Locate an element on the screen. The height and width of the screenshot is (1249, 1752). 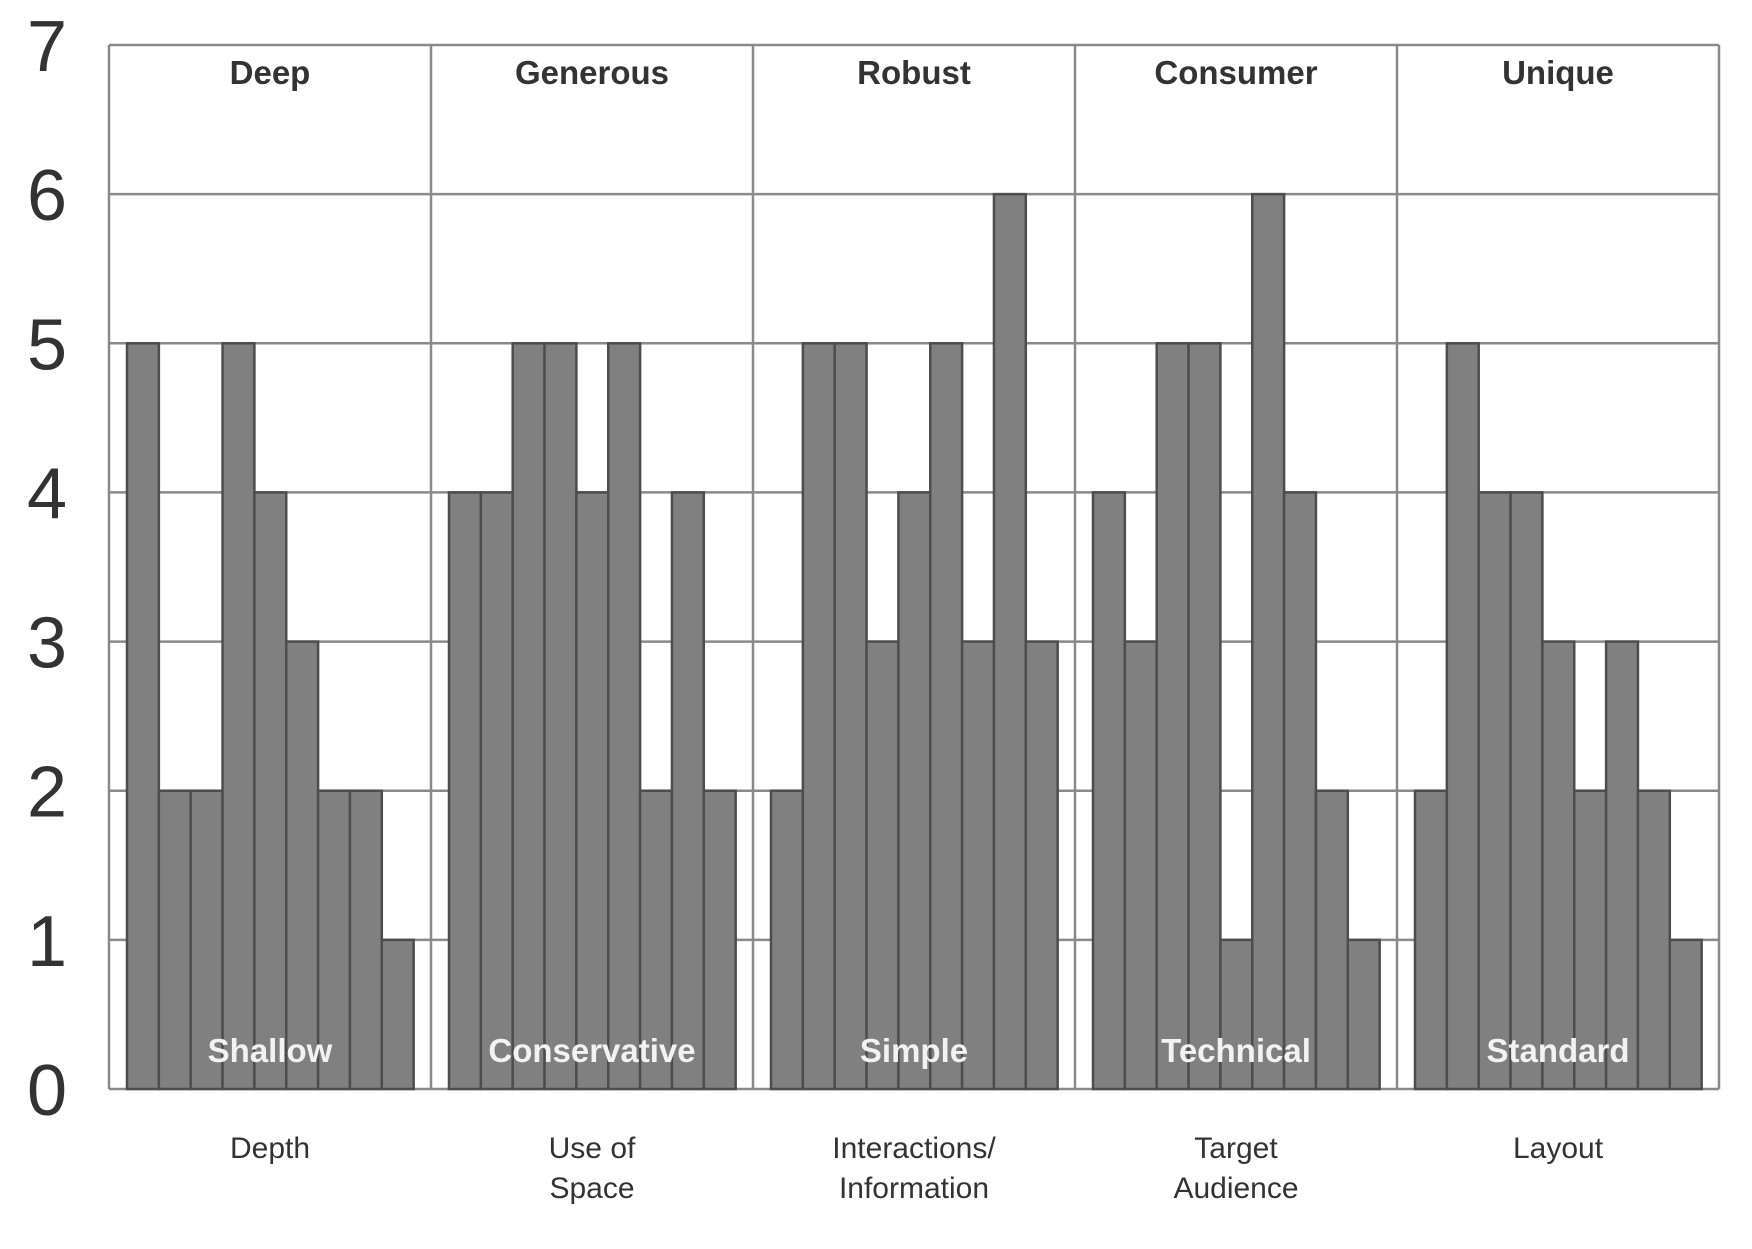
category-label: Target is located at coordinates (1236, 1148).